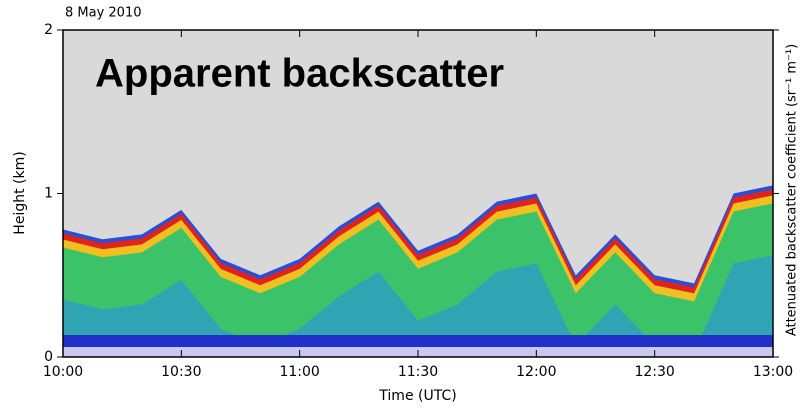 The width and height of the screenshot is (805, 411). Describe the element at coordinates (536, 372) in the screenshot. I see `x-tick-label: 12:00` at that location.